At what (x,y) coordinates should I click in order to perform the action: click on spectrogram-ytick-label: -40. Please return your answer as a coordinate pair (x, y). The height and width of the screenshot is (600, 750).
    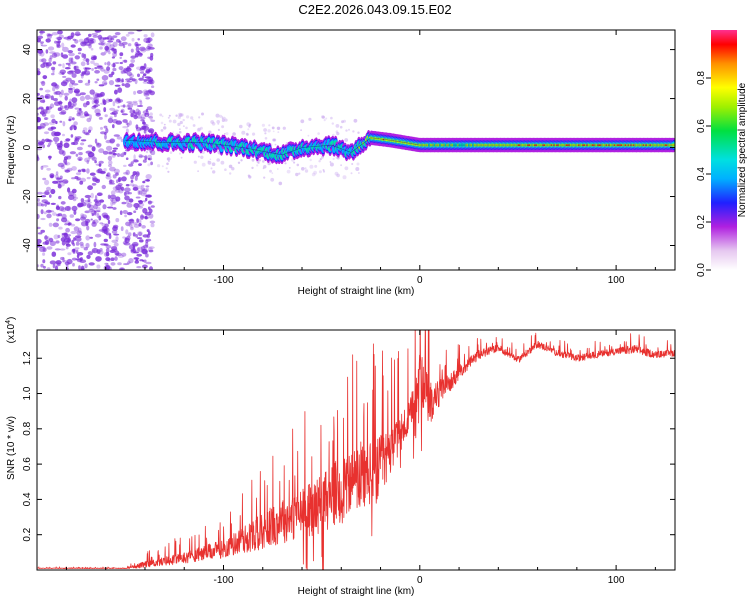
    Looking at the image, I should click on (27, 245).